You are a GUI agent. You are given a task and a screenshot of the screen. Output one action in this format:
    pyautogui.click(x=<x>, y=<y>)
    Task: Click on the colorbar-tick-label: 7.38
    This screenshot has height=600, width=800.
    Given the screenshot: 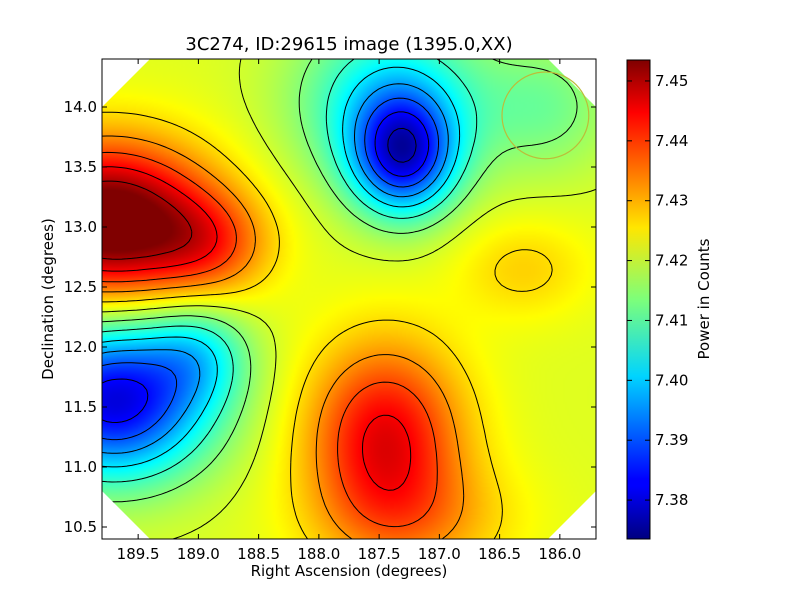 What is the action you would take?
    pyautogui.click(x=671, y=500)
    